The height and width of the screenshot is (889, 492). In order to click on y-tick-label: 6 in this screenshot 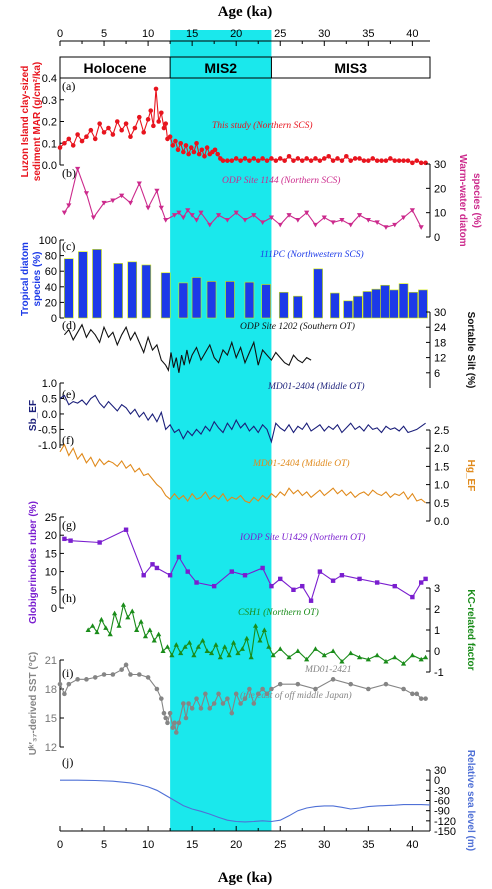, I will do `click(437, 374)`.